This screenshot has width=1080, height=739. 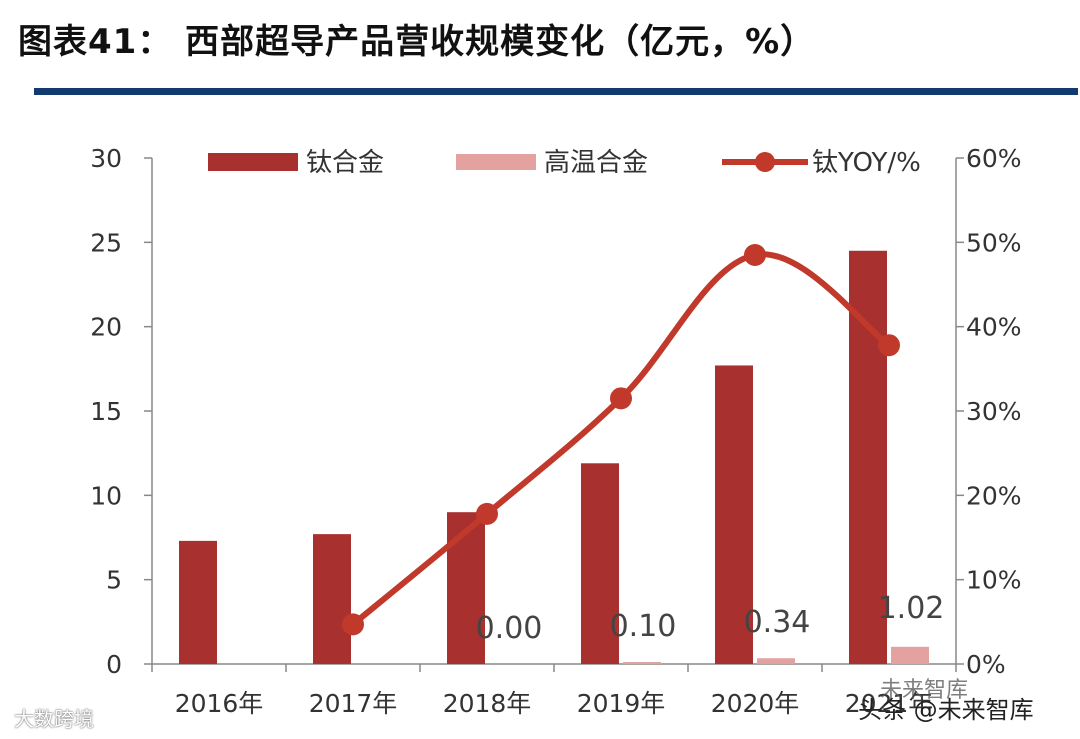 What do you see at coordinates (106, 242) in the screenshot?
I see `y-left-tick-label: 25` at bounding box center [106, 242].